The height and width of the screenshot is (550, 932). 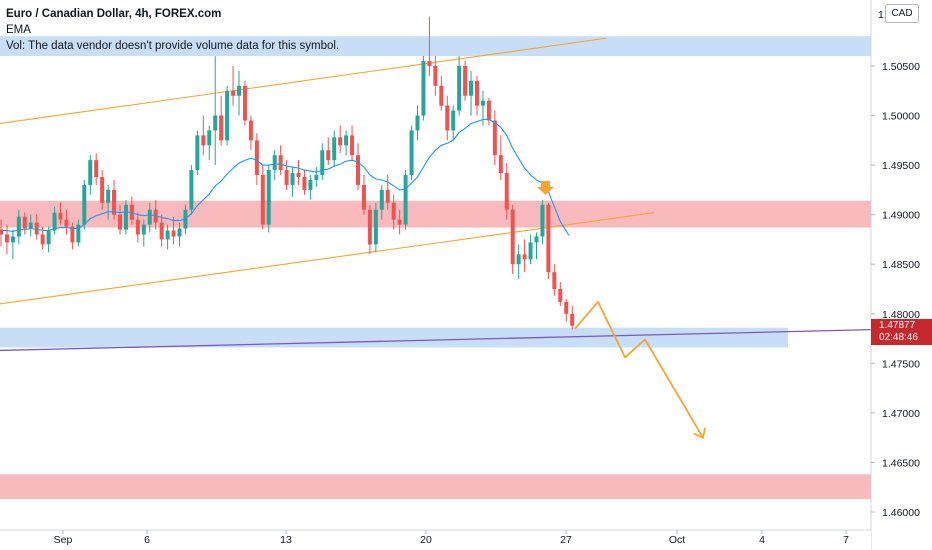 What do you see at coordinates (435, 487) in the screenshot?
I see `demand-zone` at bounding box center [435, 487].